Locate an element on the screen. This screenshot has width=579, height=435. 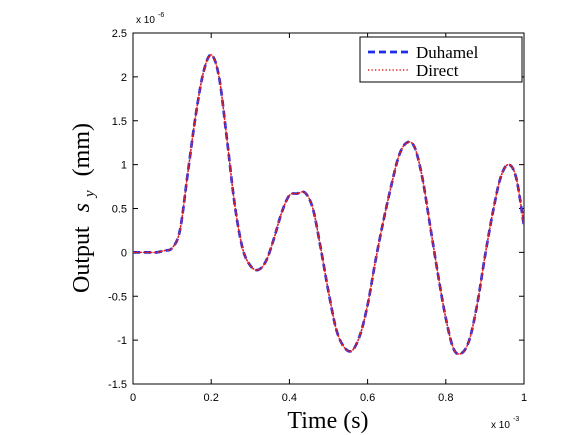
y-tick-label: -0.5 is located at coordinates (117, 297).